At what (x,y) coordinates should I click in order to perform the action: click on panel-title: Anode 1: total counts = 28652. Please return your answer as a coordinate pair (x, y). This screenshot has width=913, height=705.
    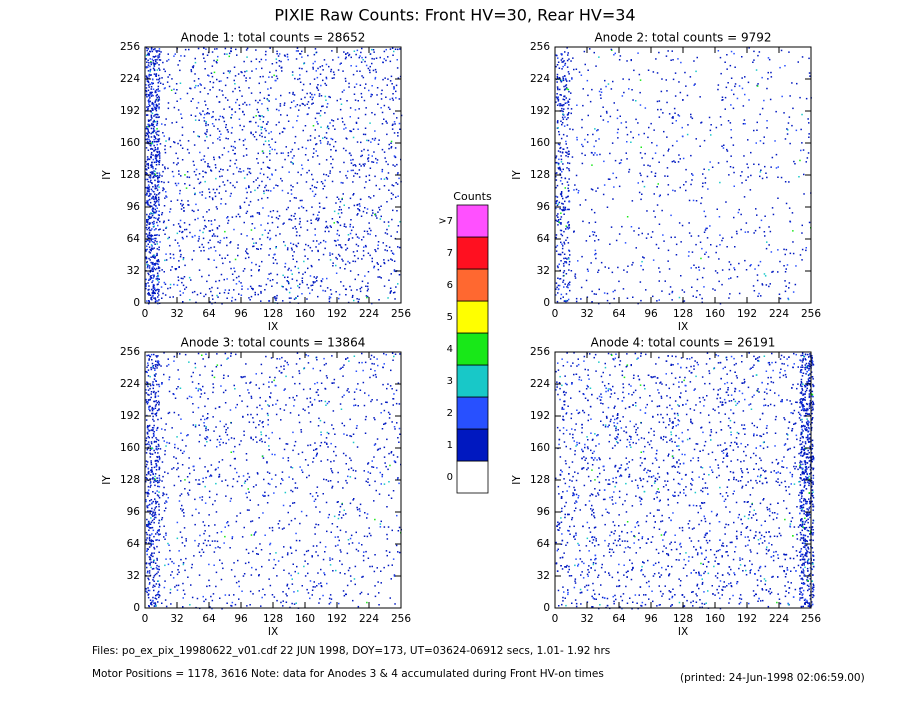
    Looking at the image, I should click on (273, 38).